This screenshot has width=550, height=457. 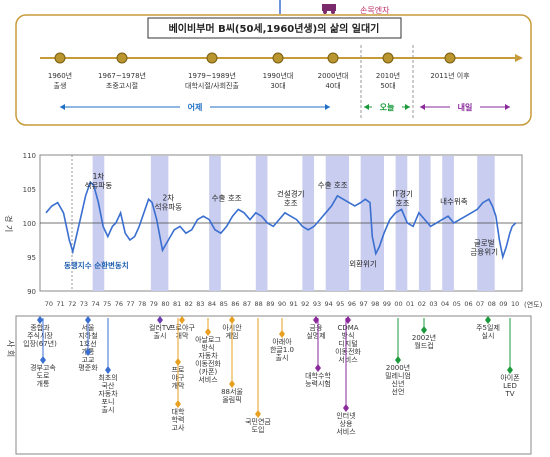 What do you see at coordinates (398, 357) in the screenshot?
I see `event-item: 2000년 밀레니엄 신년 선언` at bounding box center [398, 357].